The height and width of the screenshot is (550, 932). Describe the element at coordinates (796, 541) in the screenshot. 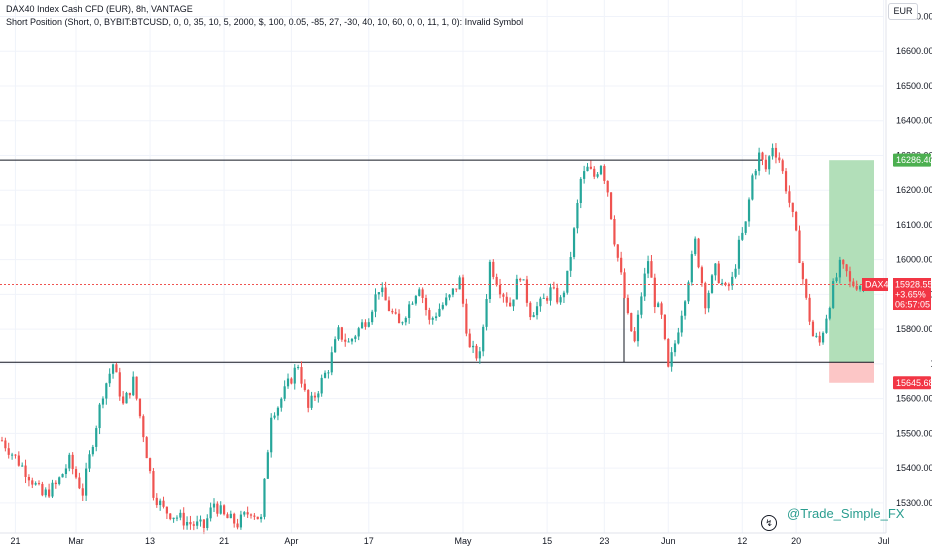

I see `time-tick-label: 20` at that location.